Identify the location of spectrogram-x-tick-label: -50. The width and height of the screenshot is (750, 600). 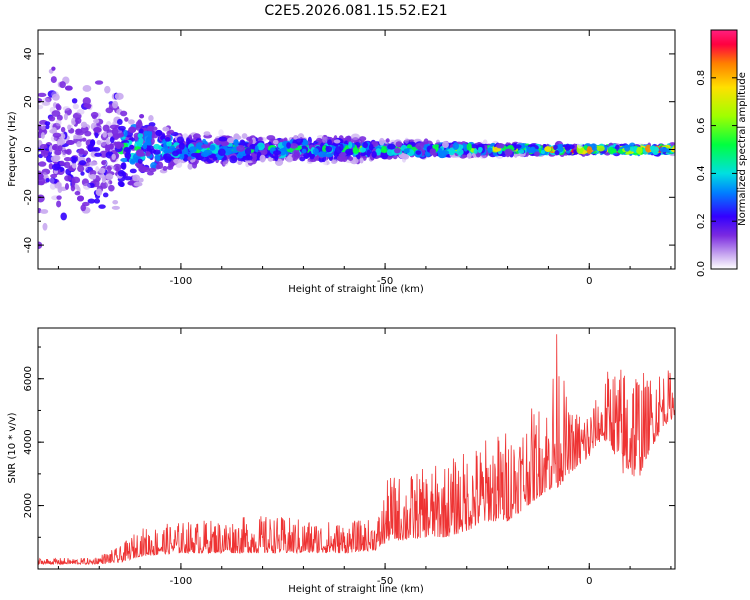
(385, 281).